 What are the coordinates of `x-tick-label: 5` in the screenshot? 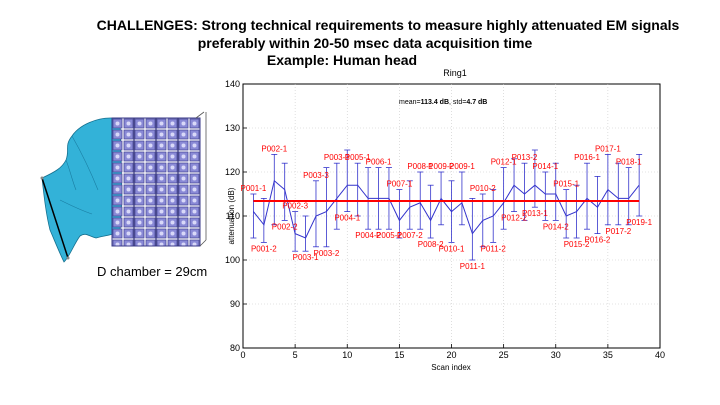 It's located at (295, 355).